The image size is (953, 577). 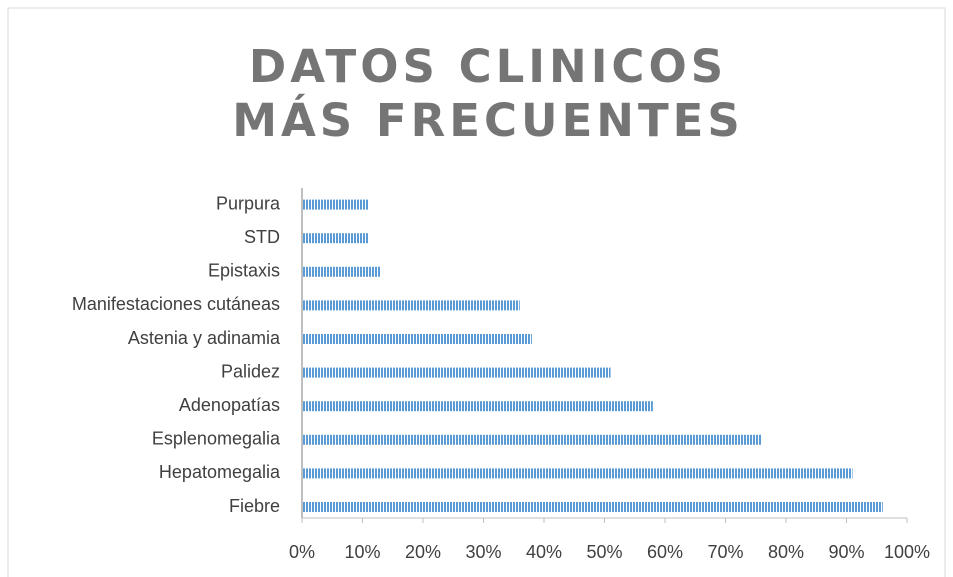 What do you see at coordinates (254, 506) in the screenshot?
I see `y-tick-label: Fiebre` at bounding box center [254, 506].